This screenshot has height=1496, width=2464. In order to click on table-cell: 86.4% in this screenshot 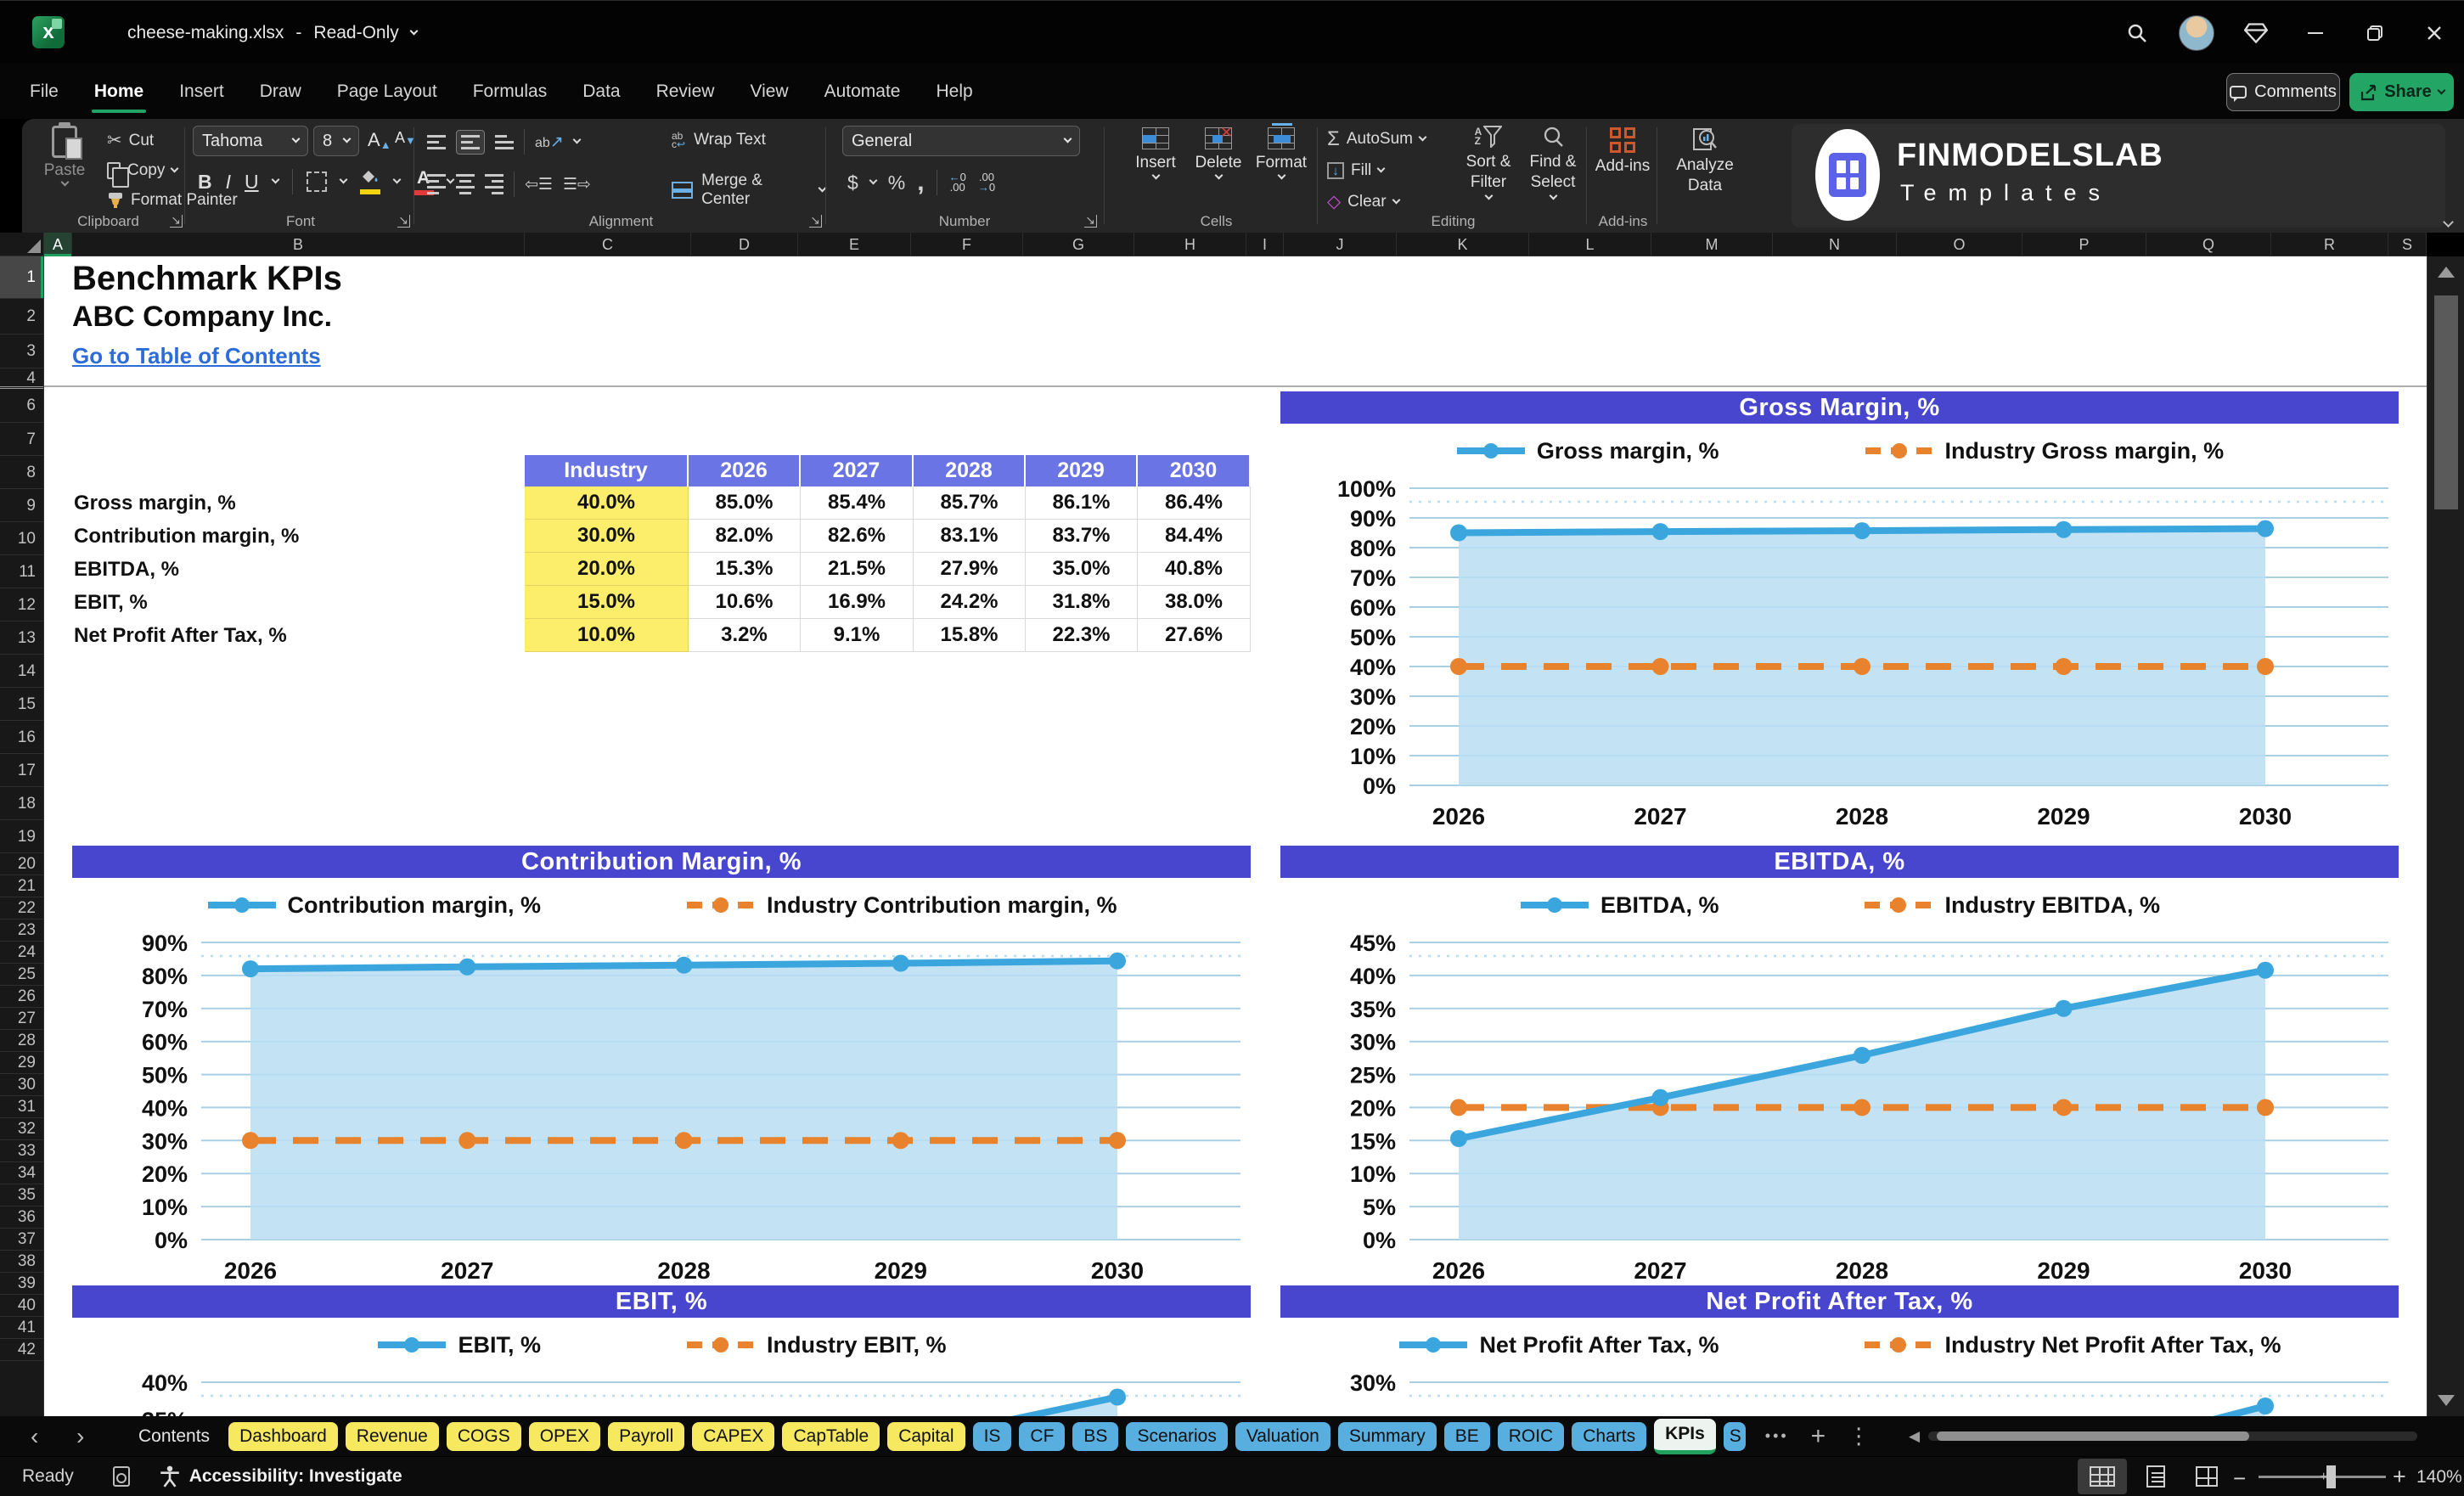, I will do `click(1194, 503)`.